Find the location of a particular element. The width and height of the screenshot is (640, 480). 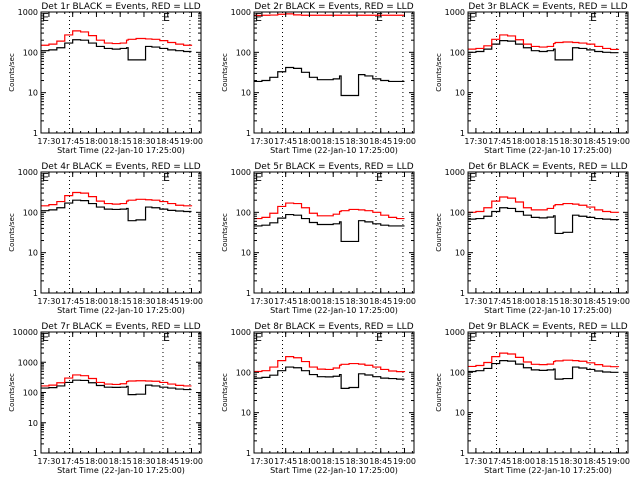

panel-title: Det 6r BLACK = Events, RED = LLD is located at coordinates (547, 167).